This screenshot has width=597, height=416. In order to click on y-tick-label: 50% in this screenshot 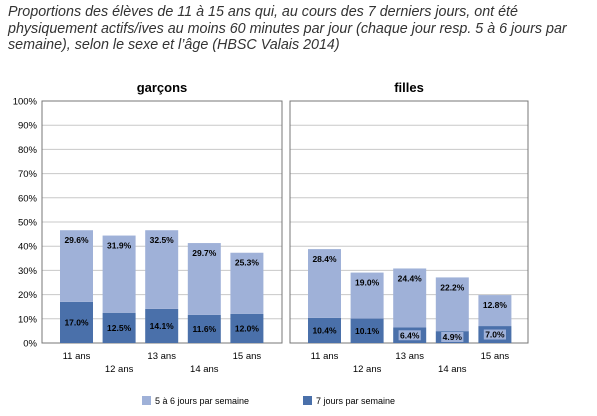, I will do `click(28, 223)`.